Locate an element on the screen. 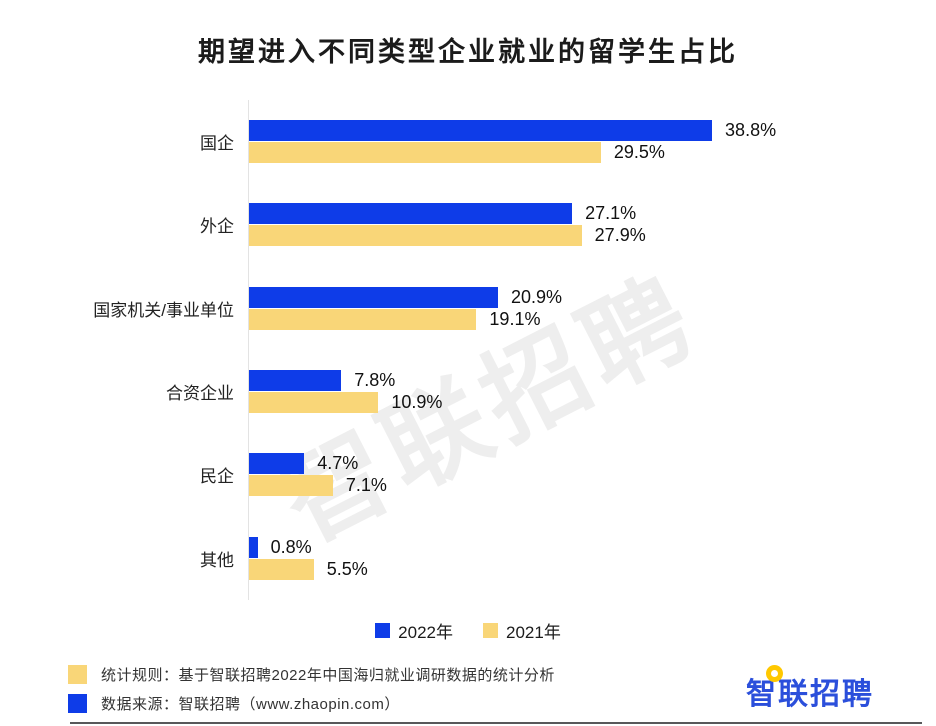  note-text: 统计规则：基于智联招聘2022年中国海归就业调研数据的统计分析 is located at coordinates (328, 675).